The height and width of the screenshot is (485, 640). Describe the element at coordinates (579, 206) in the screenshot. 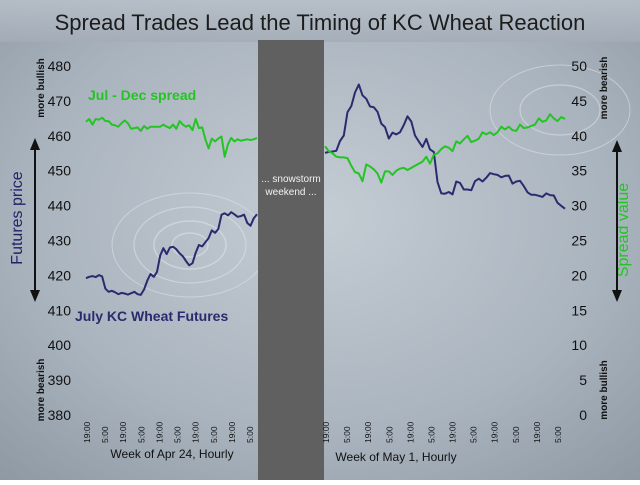

I see `right-tick-label: 30` at that location.